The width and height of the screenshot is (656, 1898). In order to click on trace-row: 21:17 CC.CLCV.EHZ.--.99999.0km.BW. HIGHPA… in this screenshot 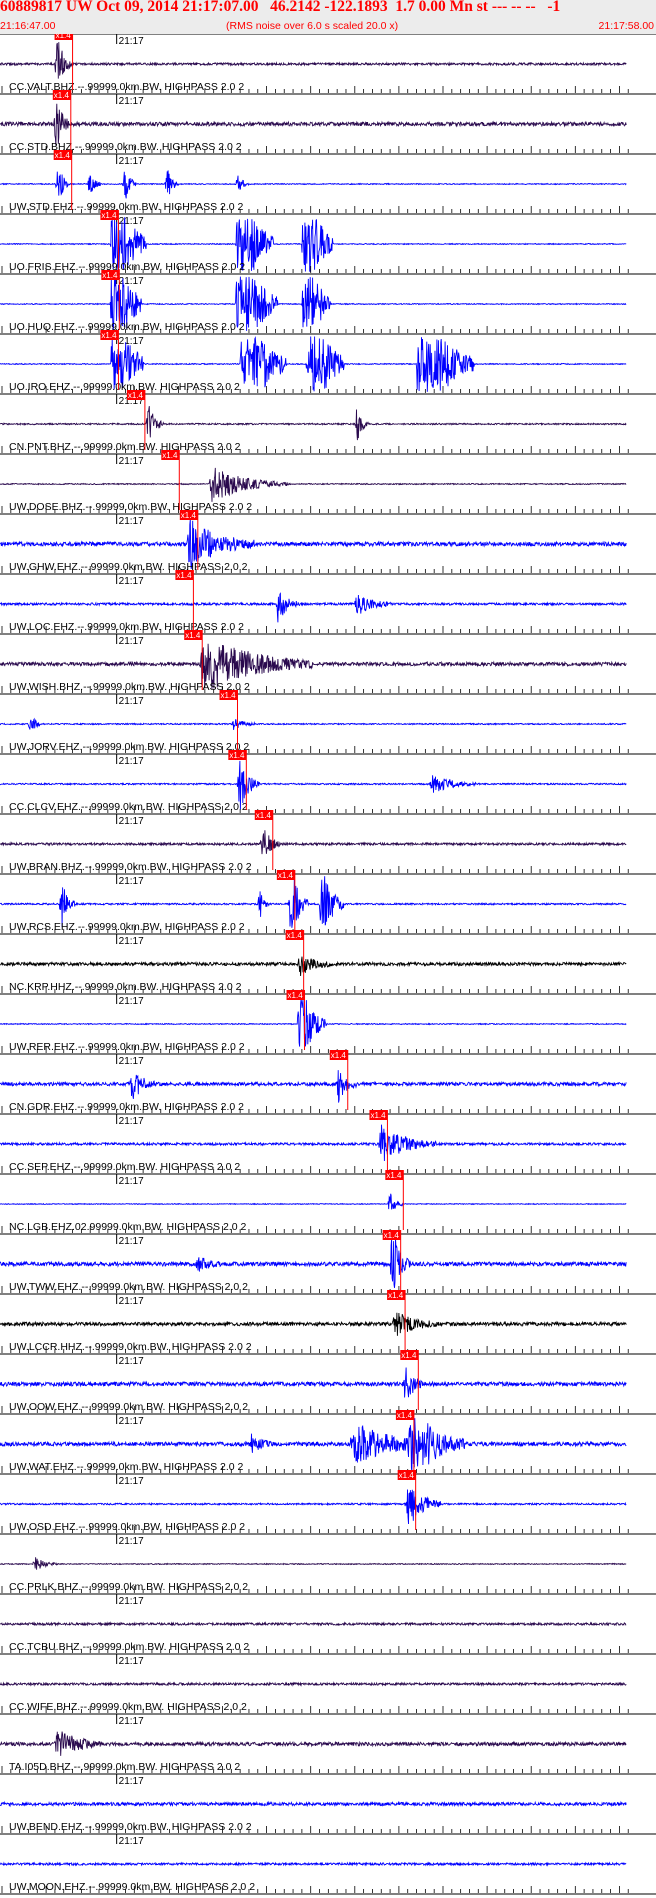, I will do `click(328, 781)`.